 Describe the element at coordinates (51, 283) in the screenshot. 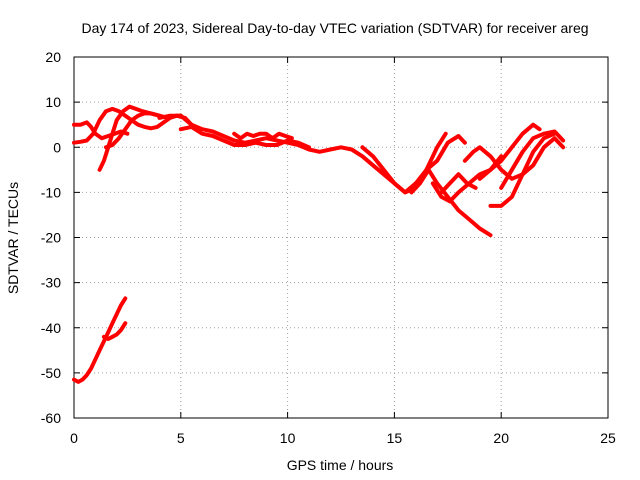

I see `y-tick-label: -30` at that location.